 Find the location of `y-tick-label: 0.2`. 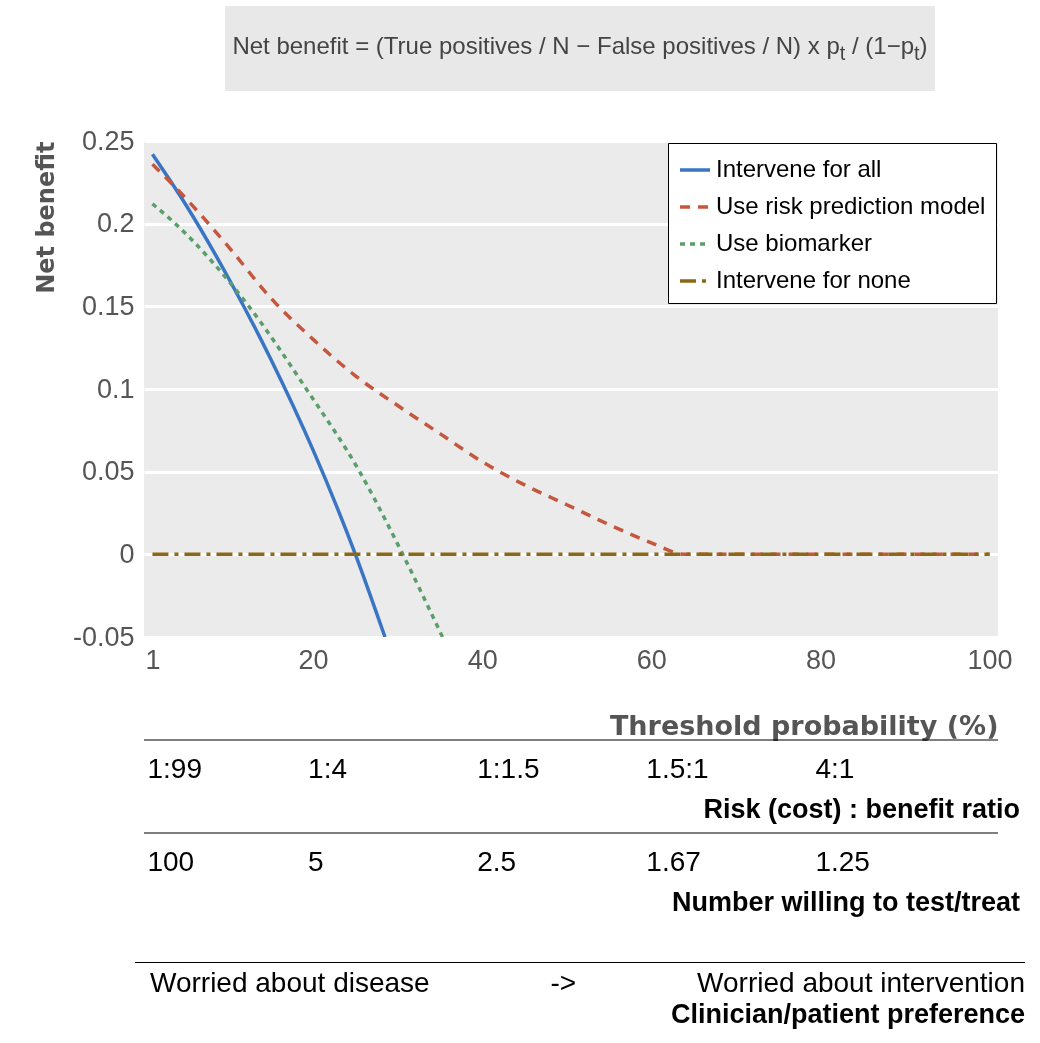

y-tick-label: 0.2 is located at coordinates (115, 223).